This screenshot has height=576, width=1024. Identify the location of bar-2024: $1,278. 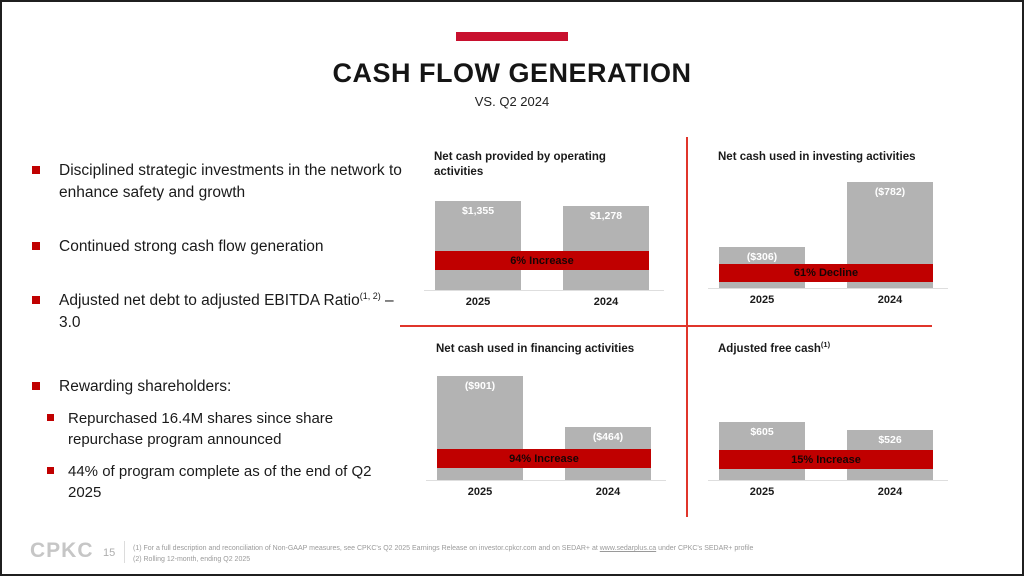
(606, 248).